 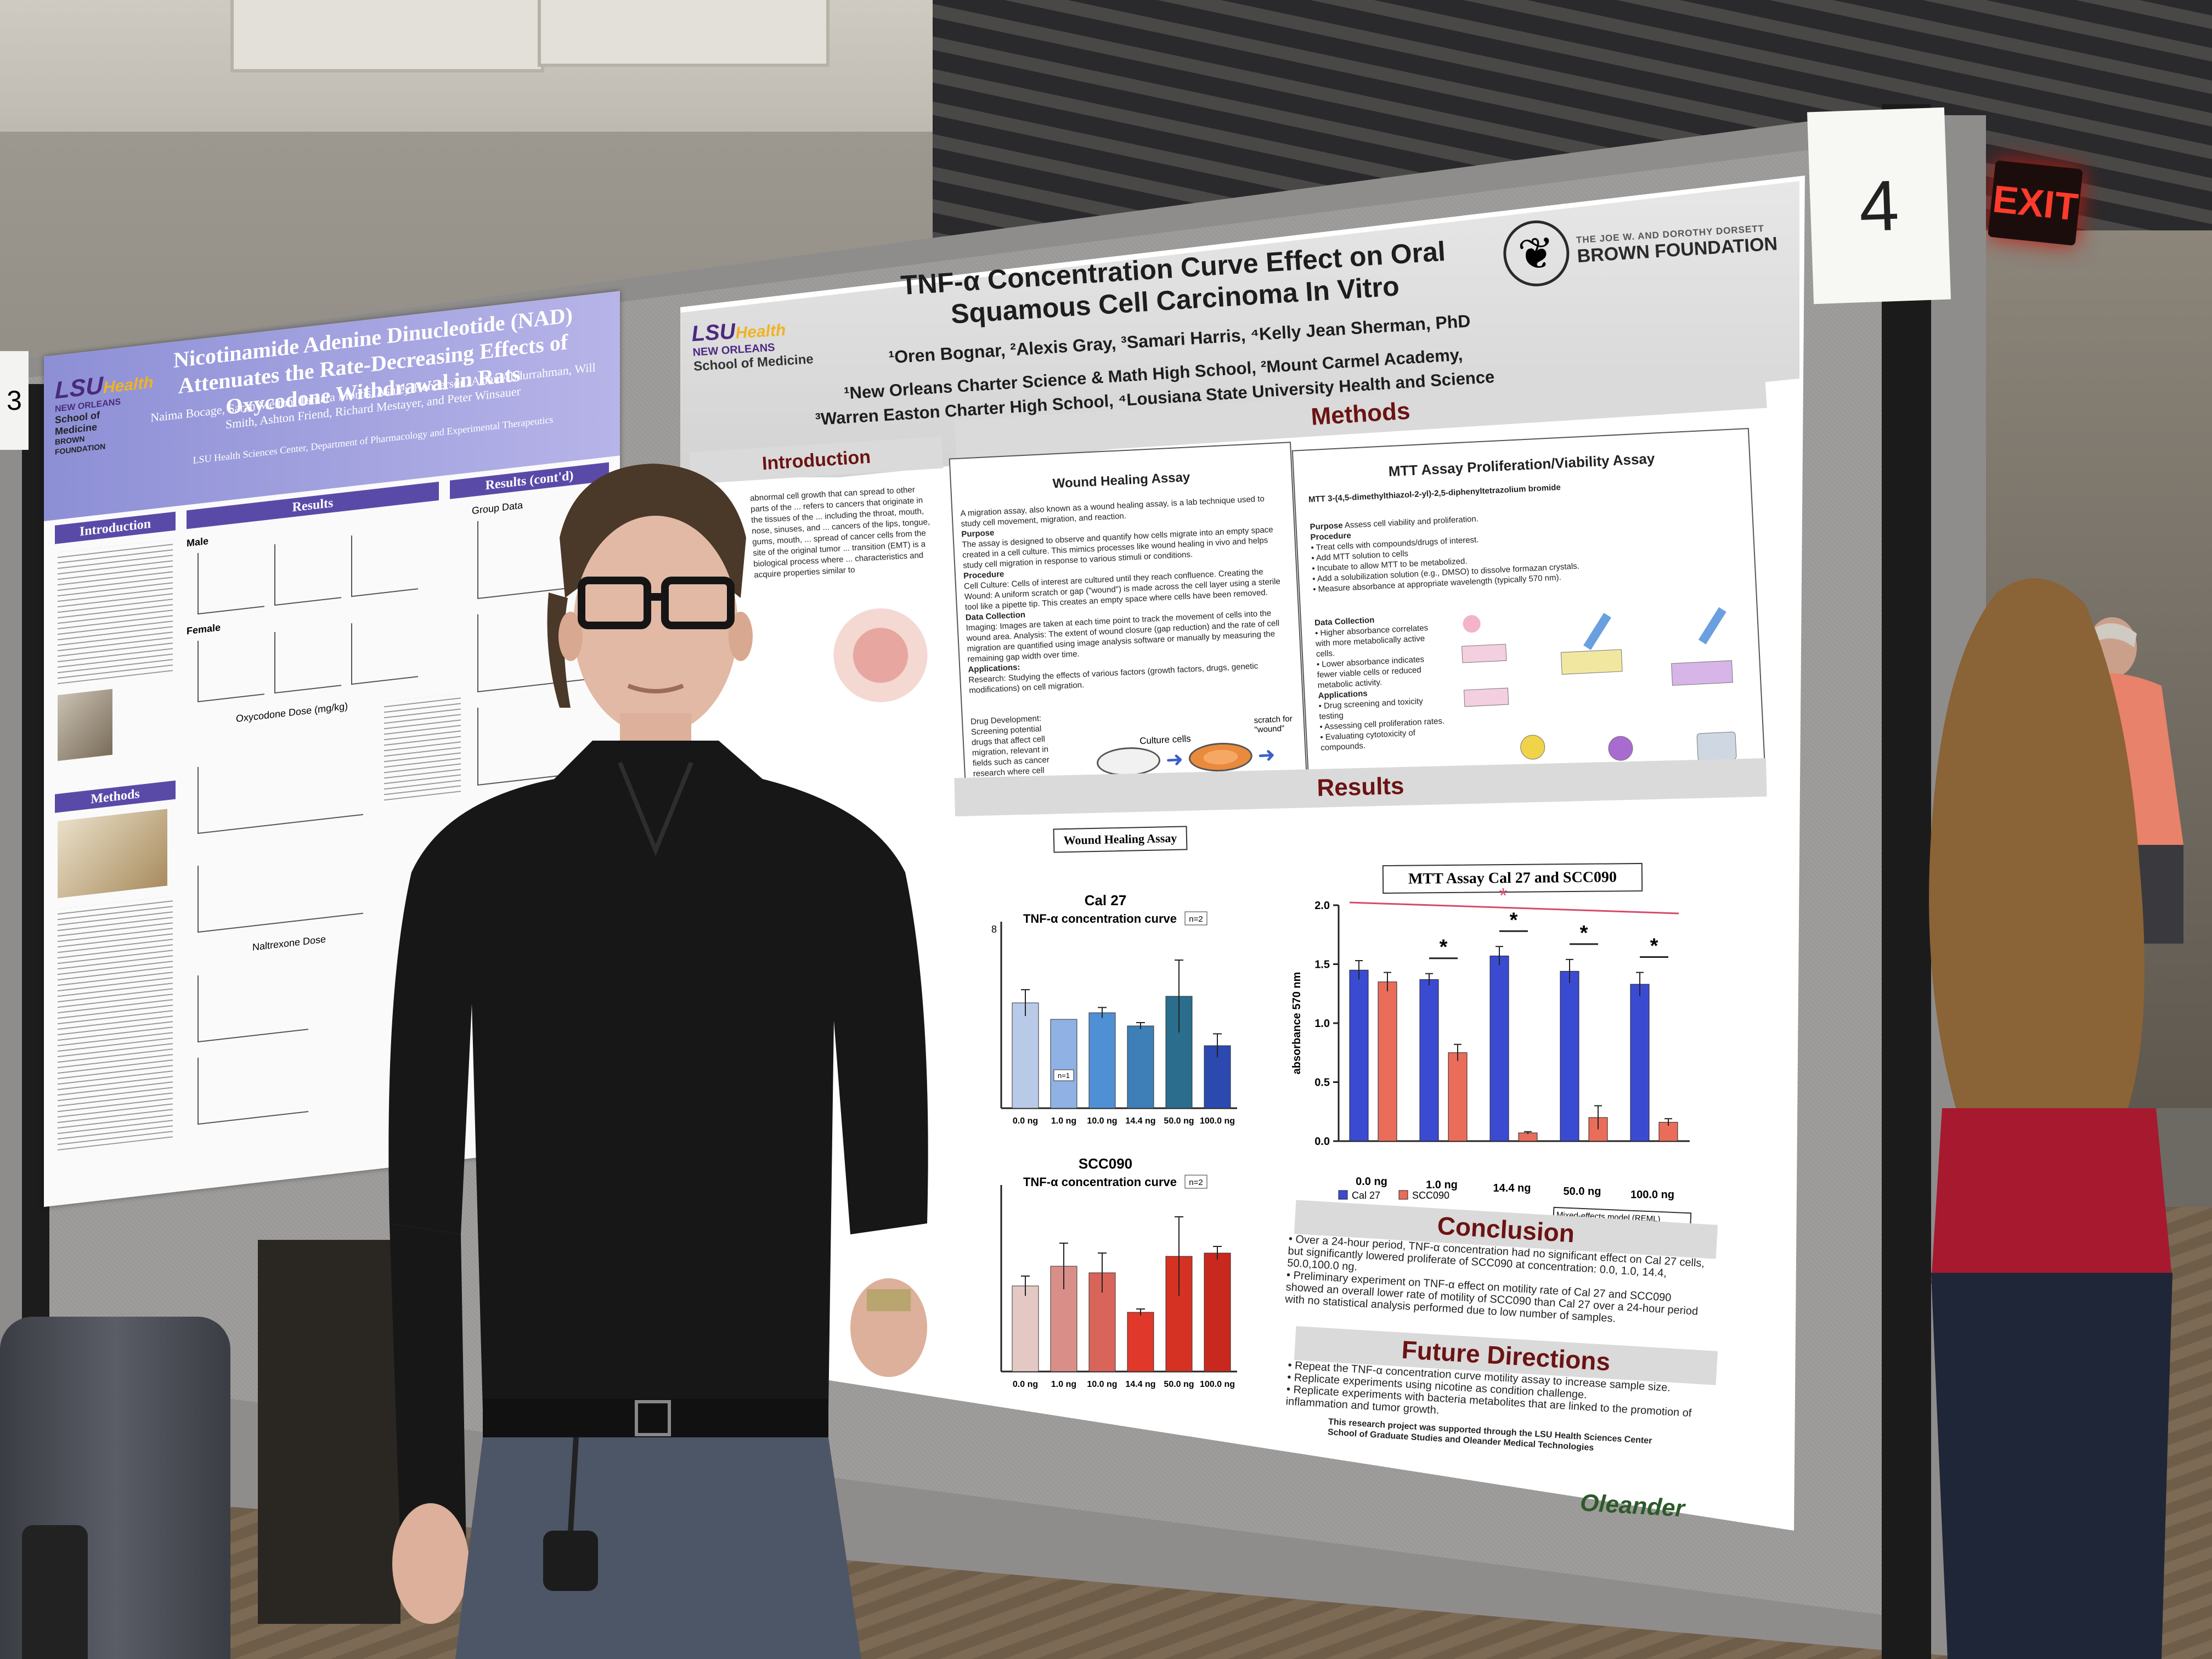 I want to click on belt-buckle-icon, so click(x=653, y=1418).